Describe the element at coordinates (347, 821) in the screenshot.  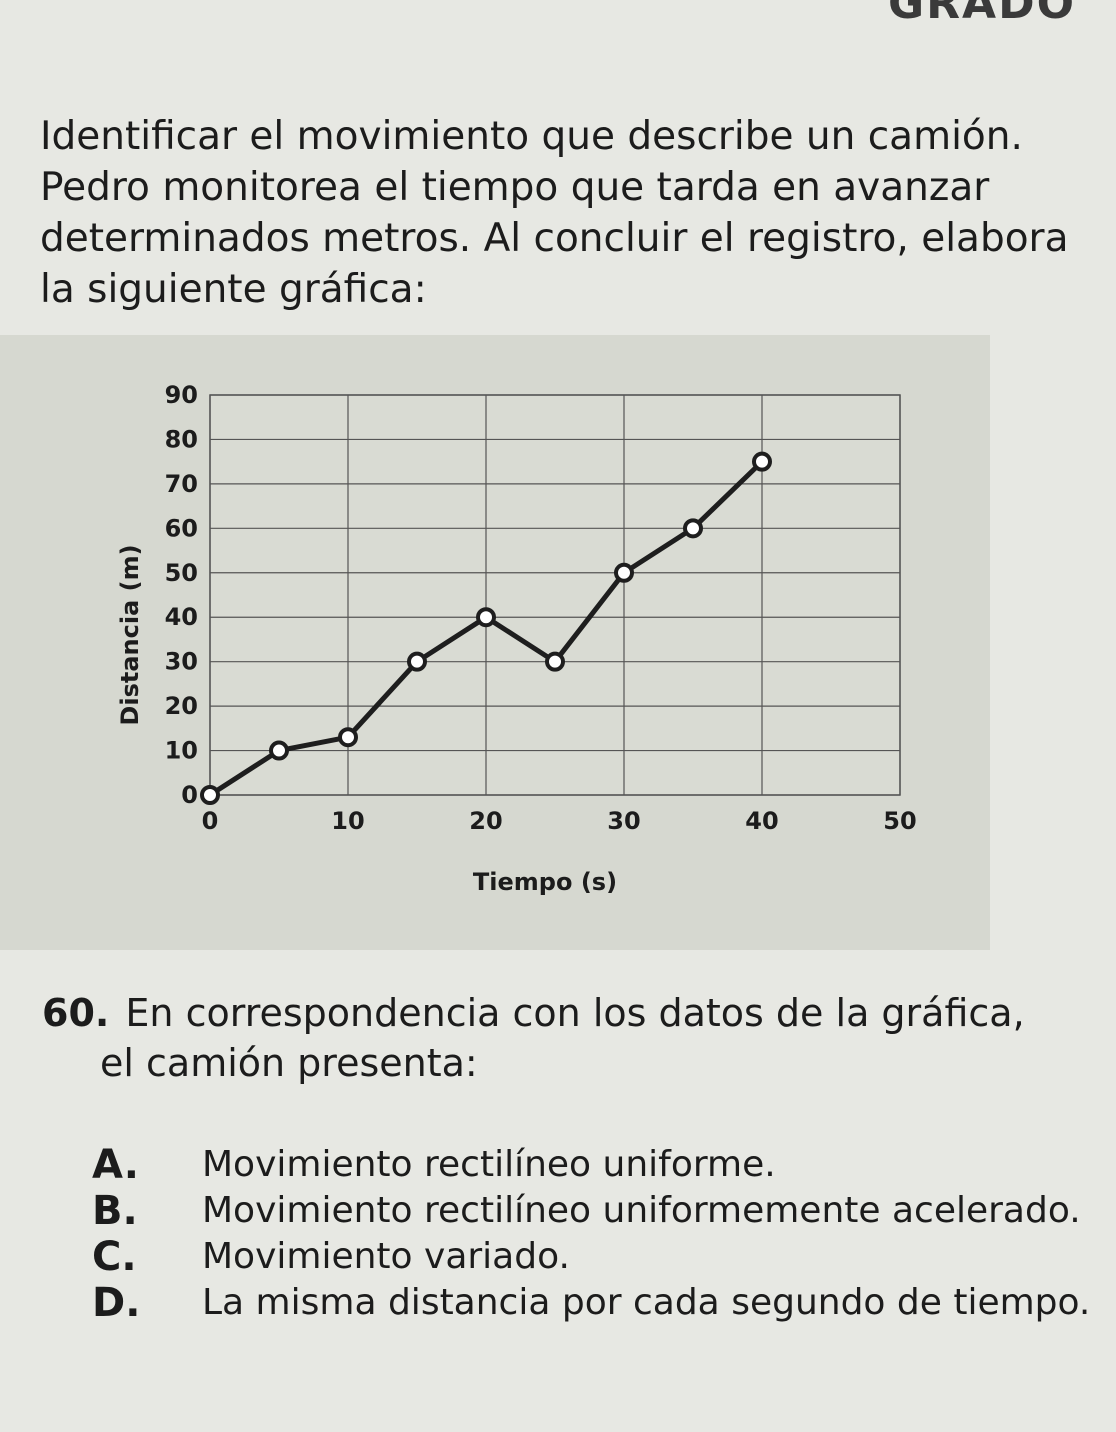
I see `x-tick-label: 10` at that location.